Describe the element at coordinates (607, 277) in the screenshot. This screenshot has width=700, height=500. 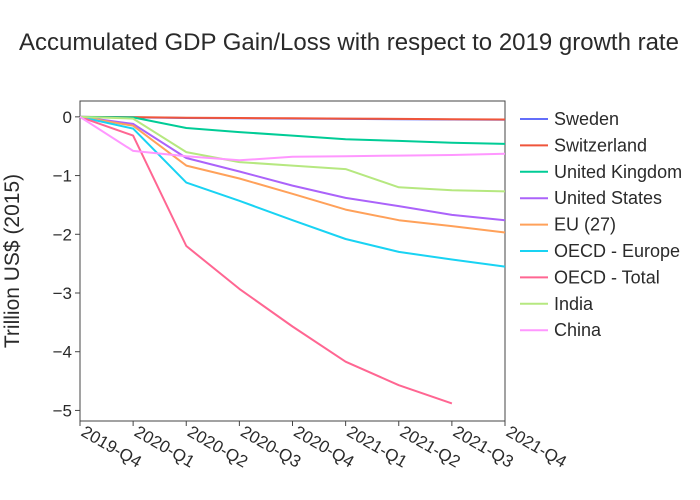
I see `legend-label: OECD - Total` at that location.